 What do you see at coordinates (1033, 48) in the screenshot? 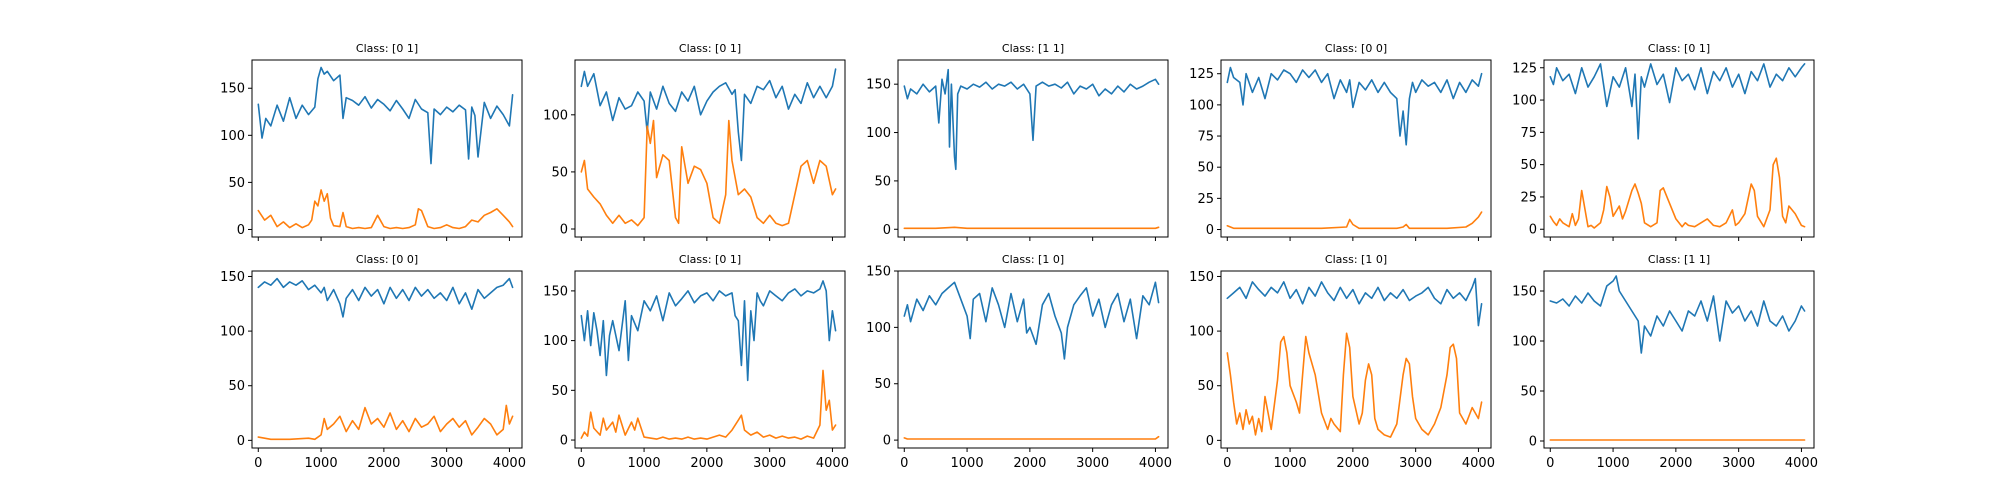
I see `subplot-title: Class: [1 1]` at bounding box center [1033, 48].